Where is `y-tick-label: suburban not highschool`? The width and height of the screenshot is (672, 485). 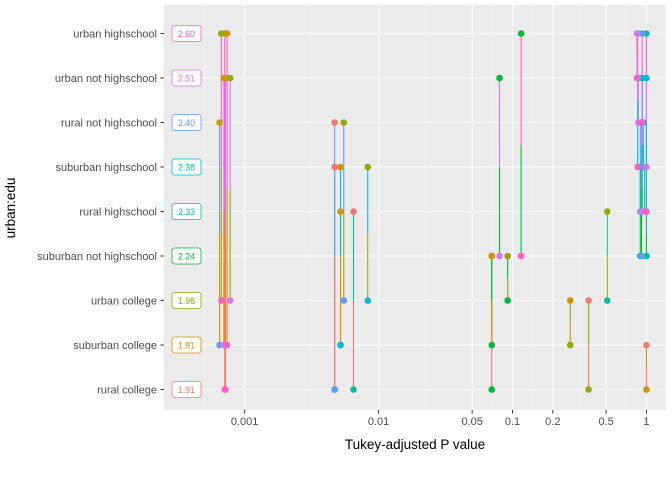
y-tick-label: suburban not highschool is located at coordinates (97, 257).